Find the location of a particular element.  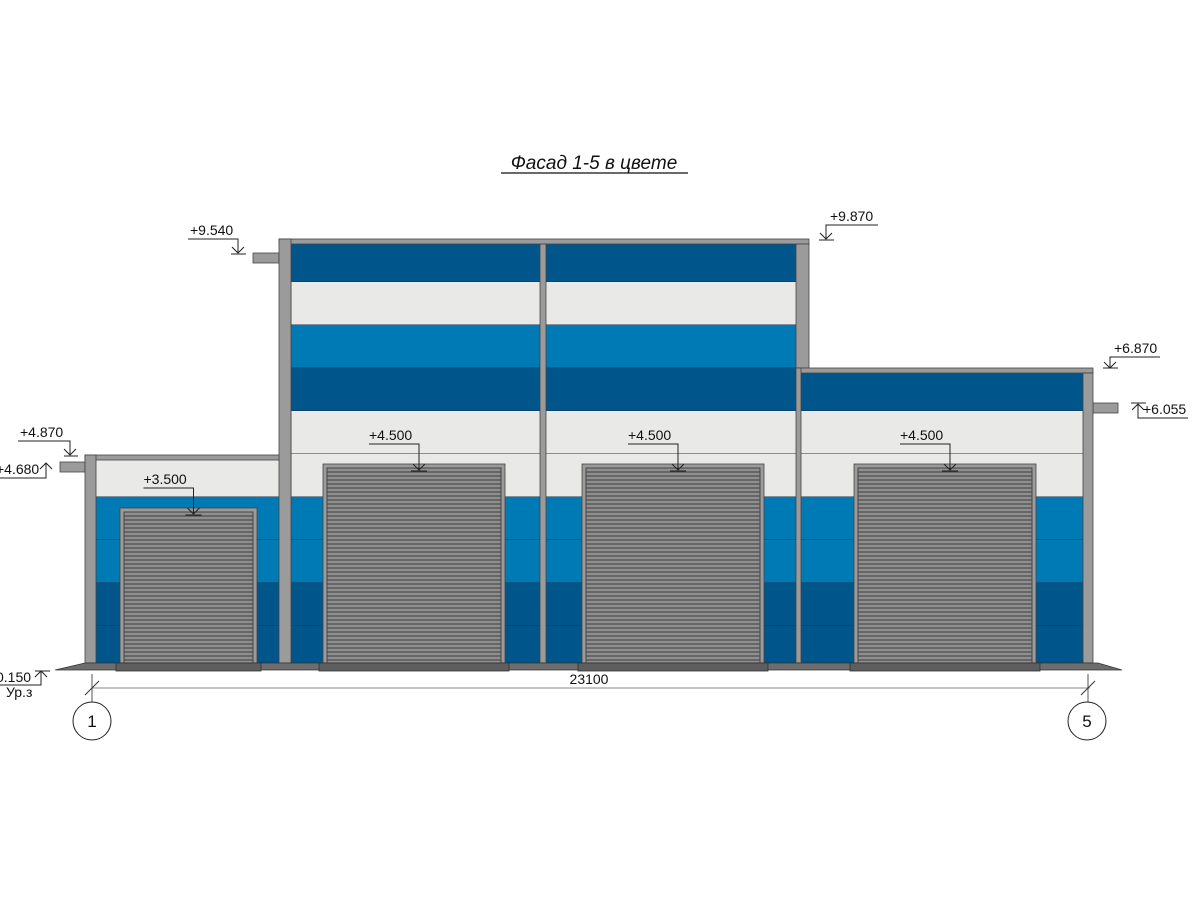

drawing-title: Фасад 1-5 в цвете is located at coordinates (594, 163).